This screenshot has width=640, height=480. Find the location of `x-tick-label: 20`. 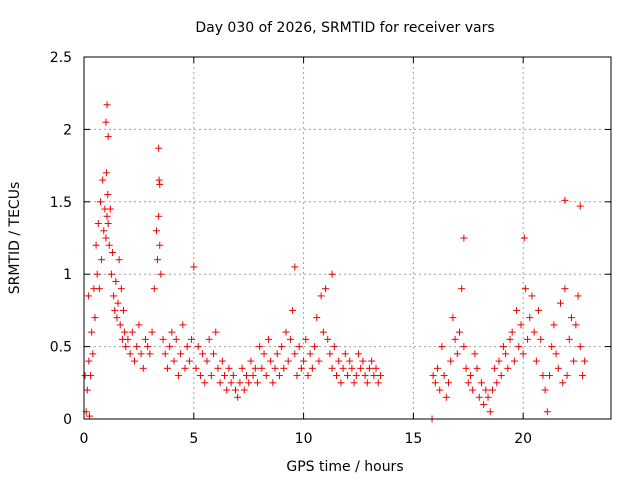

x-tick-label: 20 is located at coordinates (523, 439).